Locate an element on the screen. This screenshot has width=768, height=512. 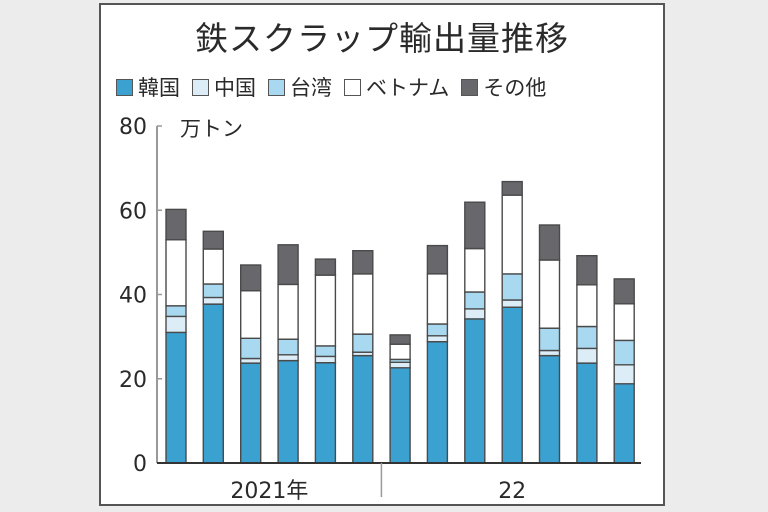
y-tick-label: 80 is located at coordinates (133, 127).